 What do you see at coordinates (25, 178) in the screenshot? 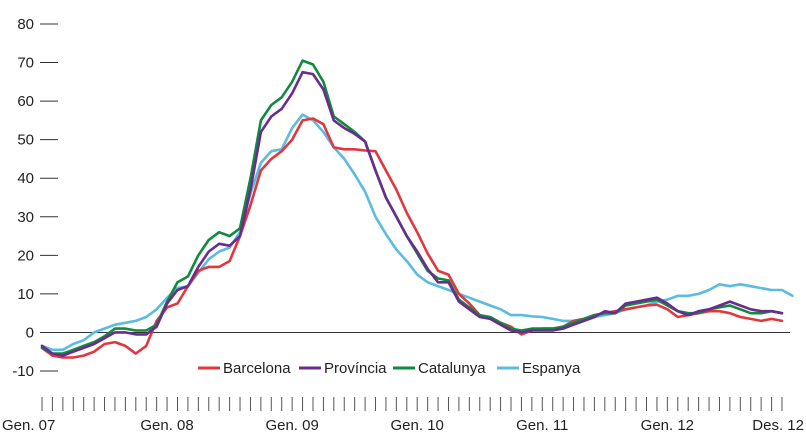
I see `y-tick-label: 40` at bounding box center [25, 178].